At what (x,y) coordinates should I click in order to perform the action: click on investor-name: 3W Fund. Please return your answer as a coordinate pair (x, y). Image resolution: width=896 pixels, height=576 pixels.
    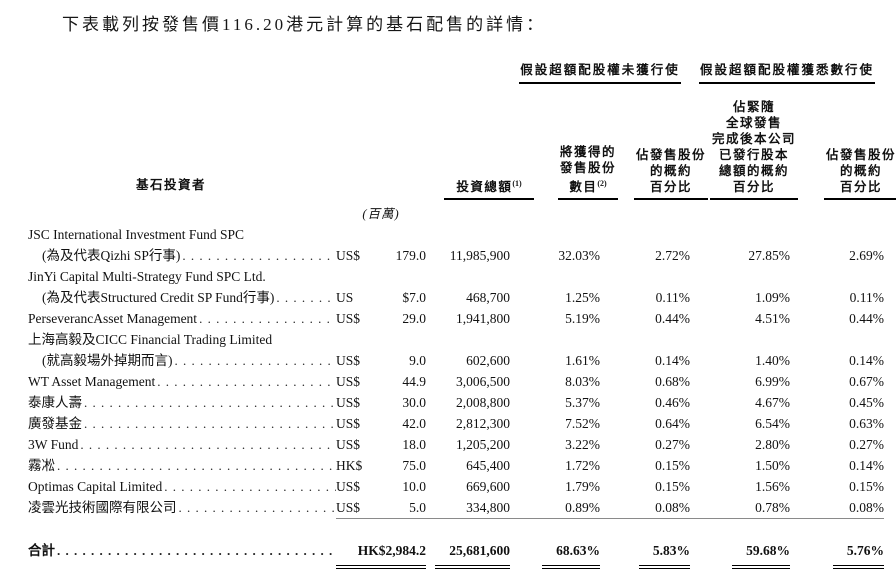
    Looking at the image, I should click on (53, 444).